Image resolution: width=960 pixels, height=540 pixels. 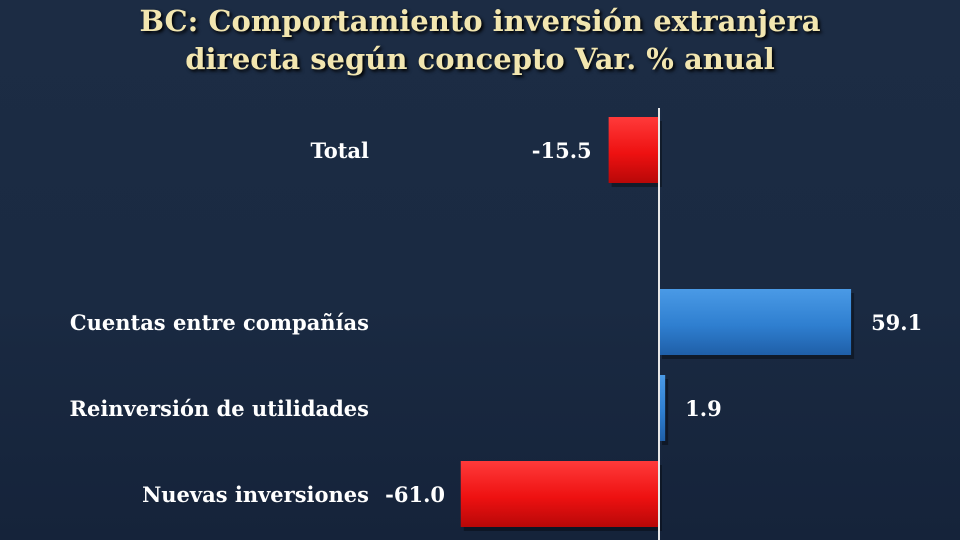 I want to click on category-label: Reinversión de utilidades, so click(x=220, y=408).